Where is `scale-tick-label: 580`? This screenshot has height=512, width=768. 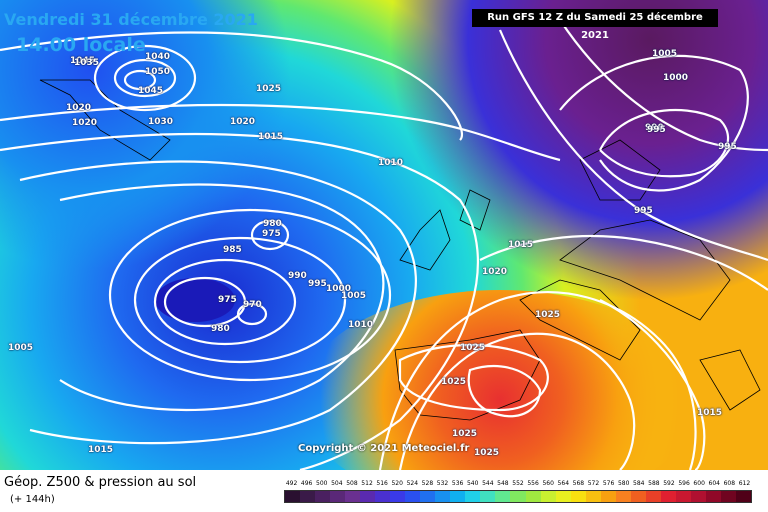
scale-tick-label: 580 is located at coordinates (623, 483).